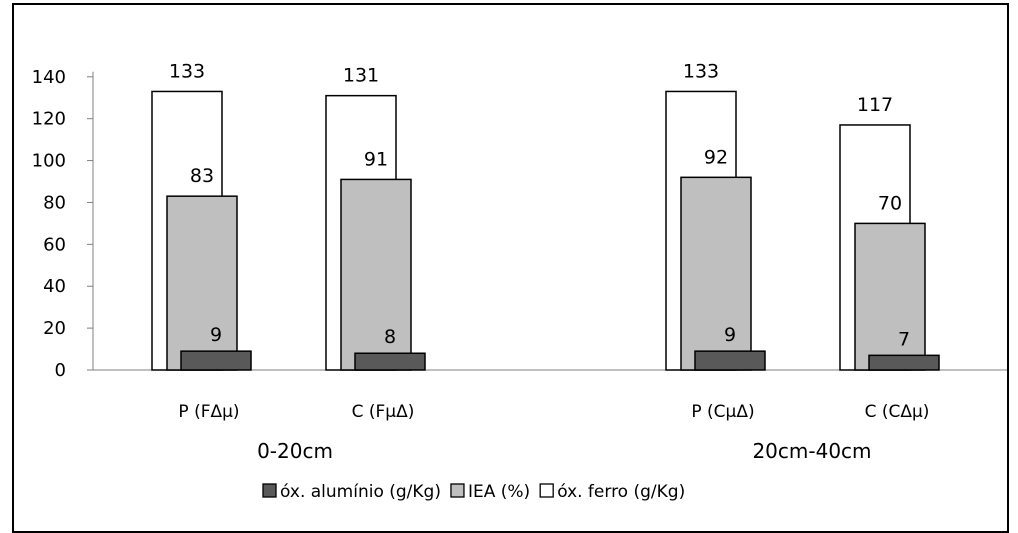 The height and width of the screenshot is (533, 1018). I want to click on legend-label: óx. alumínio (g/Kg), so click(360, 492).